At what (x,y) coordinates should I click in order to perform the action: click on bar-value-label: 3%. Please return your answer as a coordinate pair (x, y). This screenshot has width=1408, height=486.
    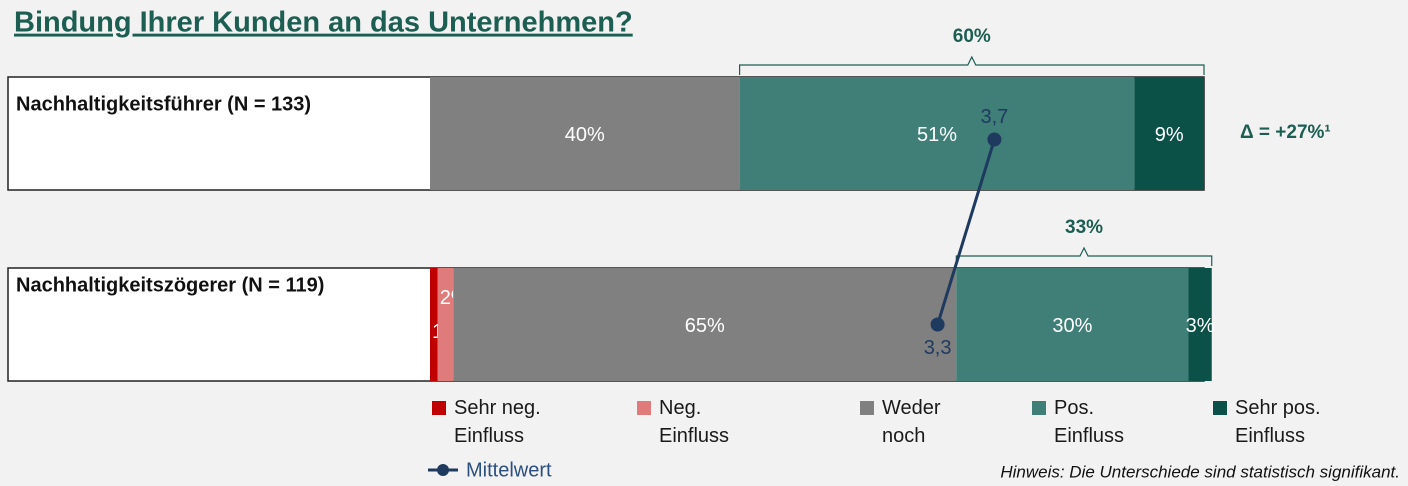
    Looking at the image, I should click on (1200, 326).